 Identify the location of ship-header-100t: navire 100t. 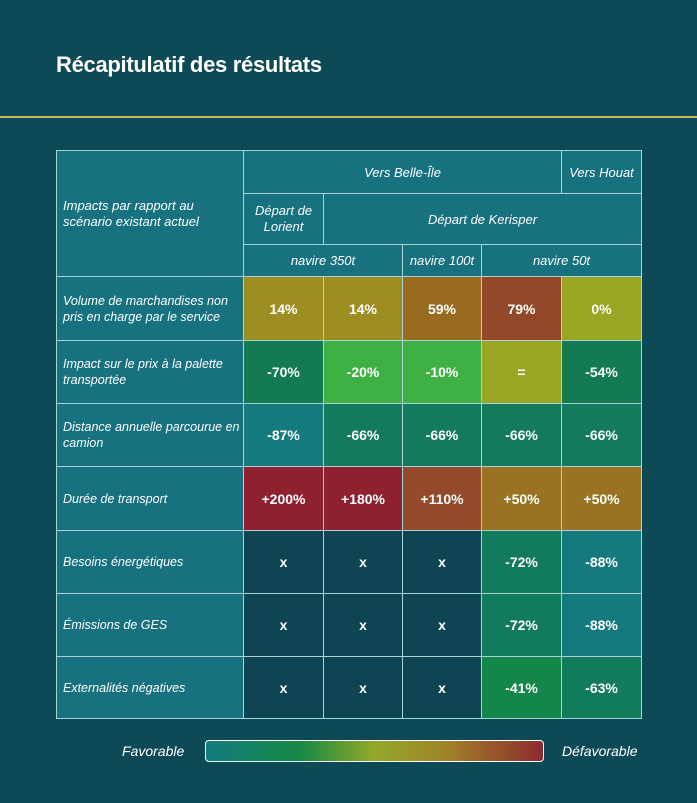
(442, 260).